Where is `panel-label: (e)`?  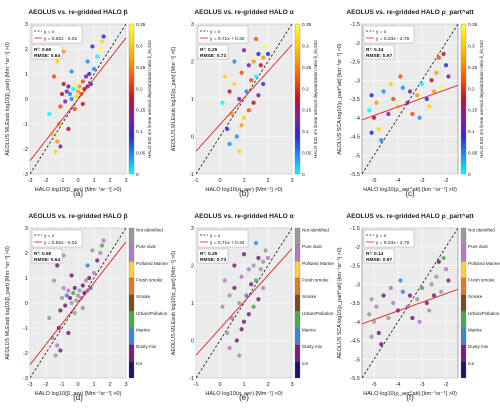 panel-label: (e) is located at coordinates (244, 397).